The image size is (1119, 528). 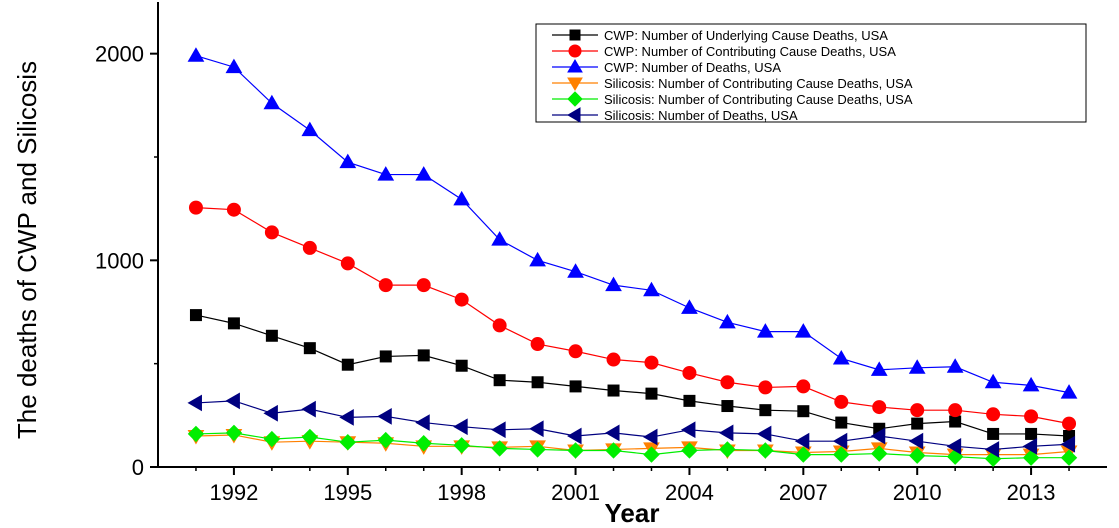 I want to click on legend-label: CWP: Number of Deaths, USA, so click(x=692, y=67).